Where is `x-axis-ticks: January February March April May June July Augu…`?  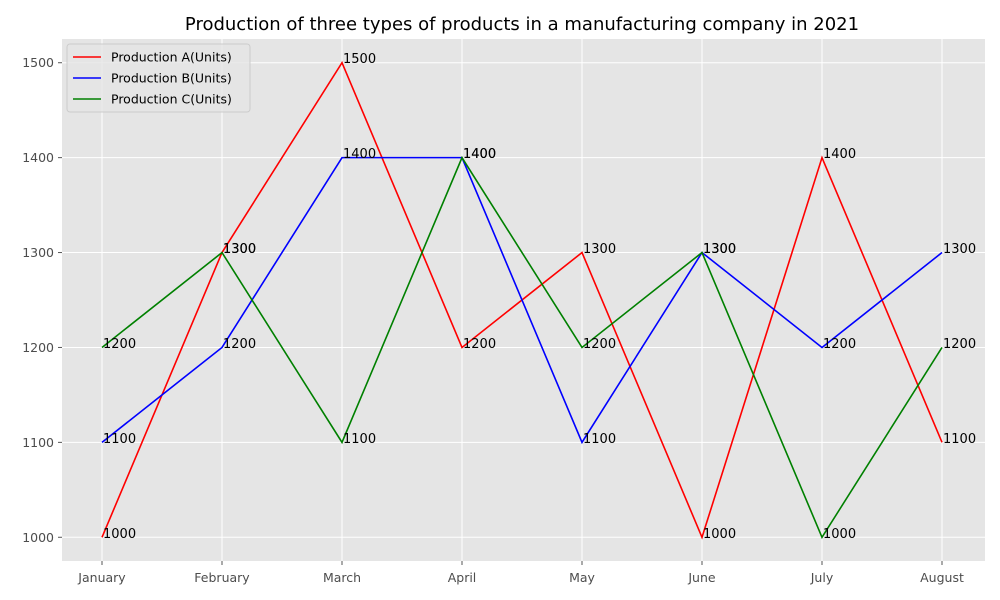
x-axis-ticks: January February March April May June July Augu… is located at coordinates (520, 573).